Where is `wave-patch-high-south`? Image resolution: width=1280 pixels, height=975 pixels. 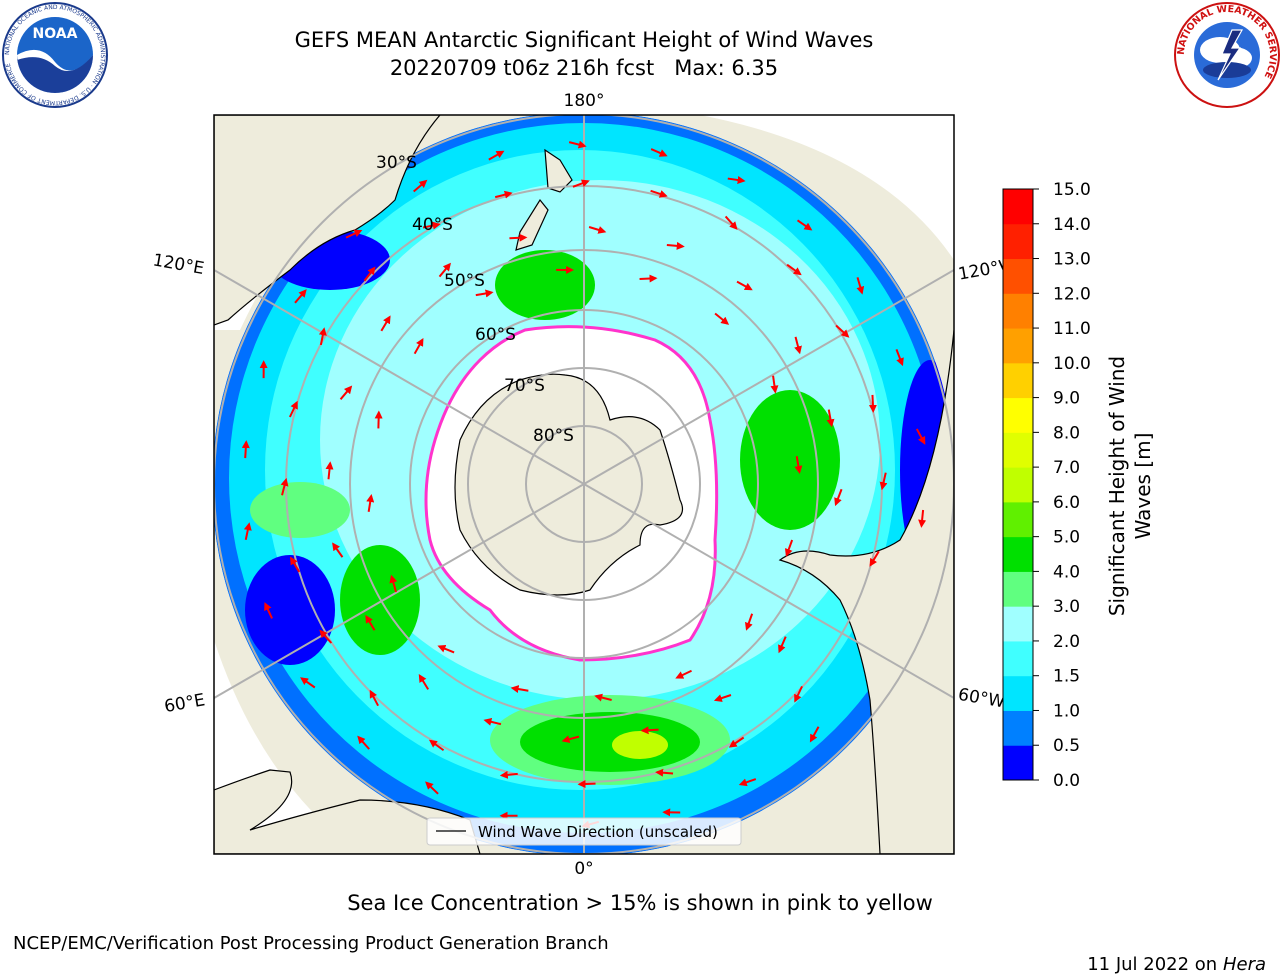 wave-patch-high-south is located at coordinates (610, 742).